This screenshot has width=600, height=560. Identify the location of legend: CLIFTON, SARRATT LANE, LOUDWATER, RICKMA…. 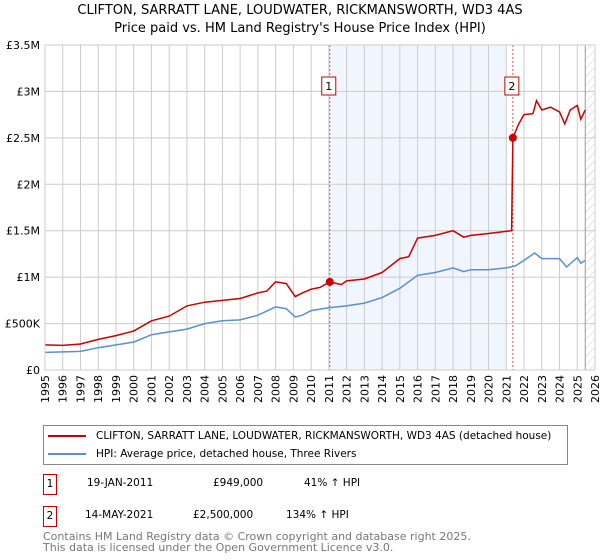
(305, 445).